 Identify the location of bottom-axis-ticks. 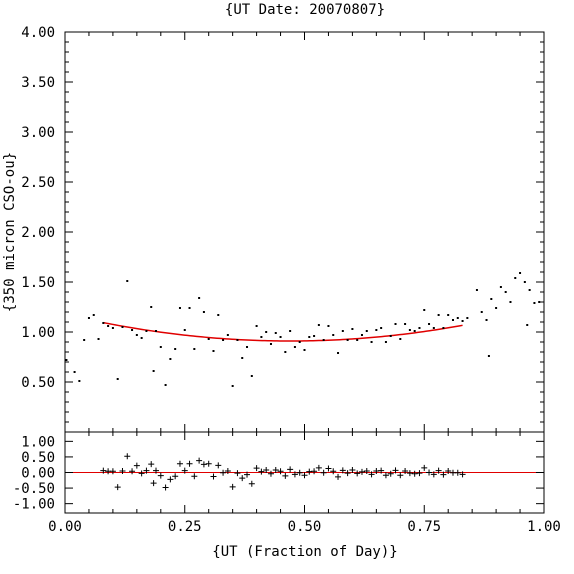
(304, 472).